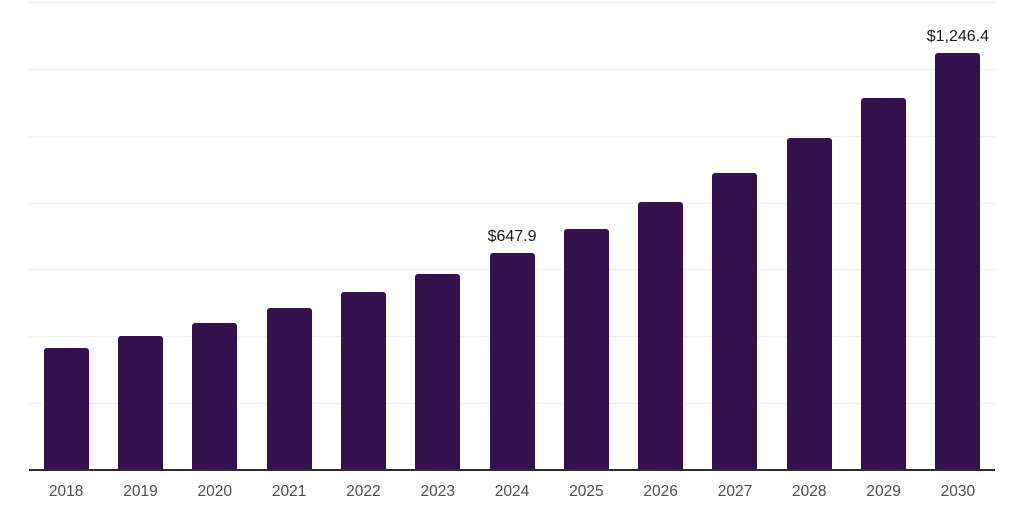 The image size is (1024, 512). I want to click on x-tick-label-2021: 2021, so click(289, 491).